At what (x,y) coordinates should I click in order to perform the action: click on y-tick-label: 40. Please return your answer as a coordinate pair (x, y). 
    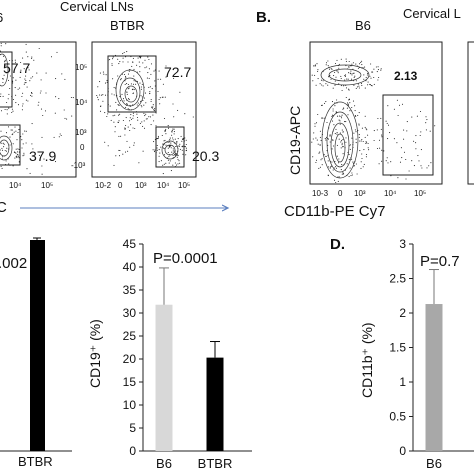
    Looking at the image, I should click on (130, 267).